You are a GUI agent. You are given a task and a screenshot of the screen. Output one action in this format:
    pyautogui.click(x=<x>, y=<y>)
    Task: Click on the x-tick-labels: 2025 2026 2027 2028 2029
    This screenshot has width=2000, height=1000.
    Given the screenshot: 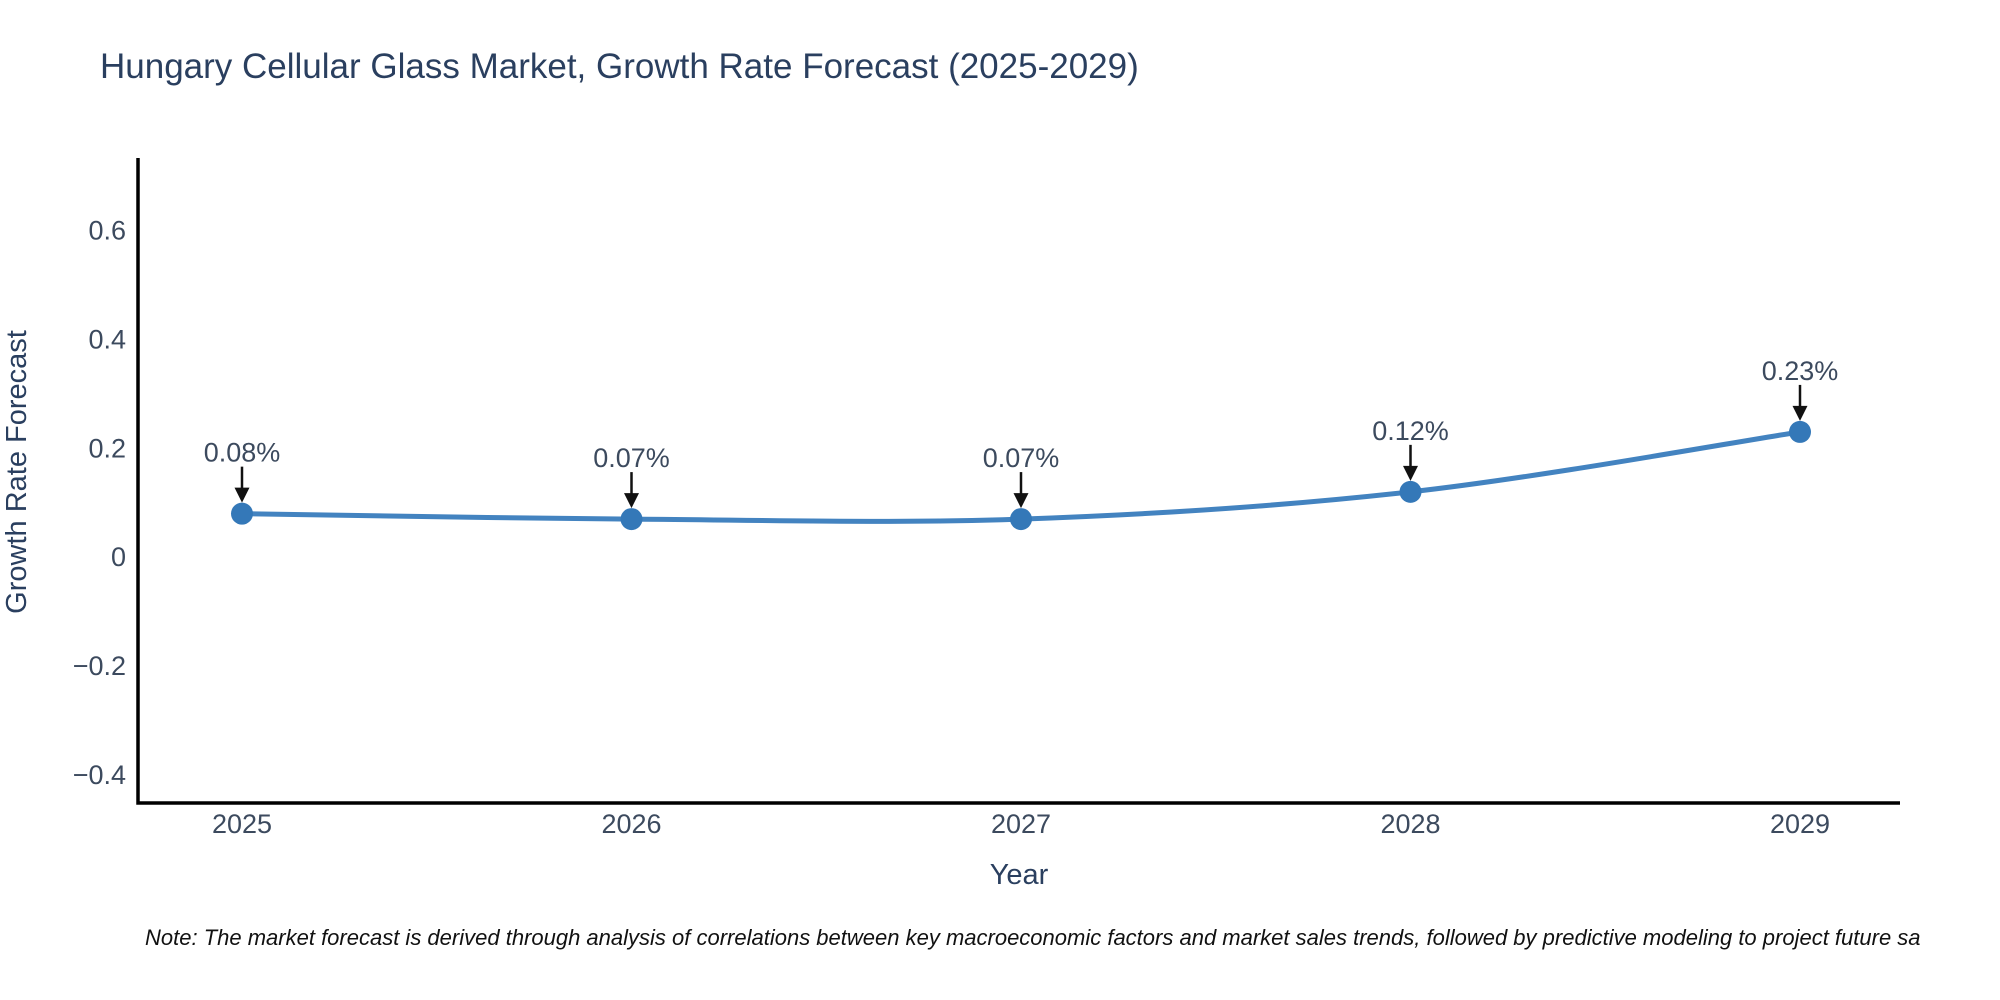 What is the action you would take?
    pyautogui.click(x=1021, y=824)
    